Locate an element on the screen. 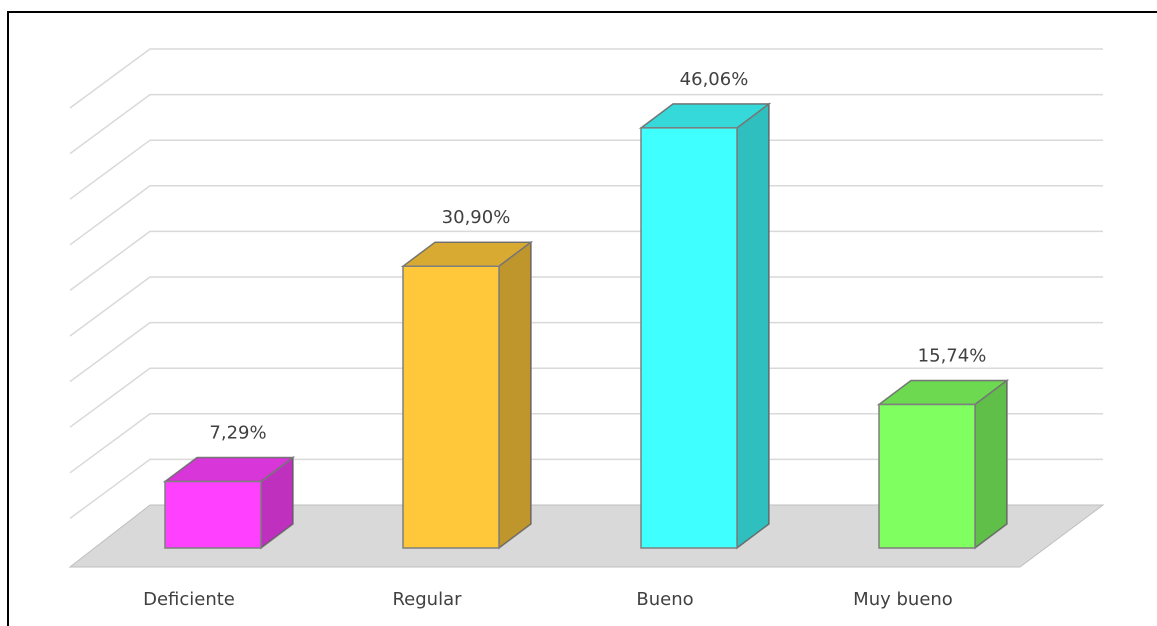 The height and width of the screenshot is (626, 1157). floor is located at coordinates (586, 536).